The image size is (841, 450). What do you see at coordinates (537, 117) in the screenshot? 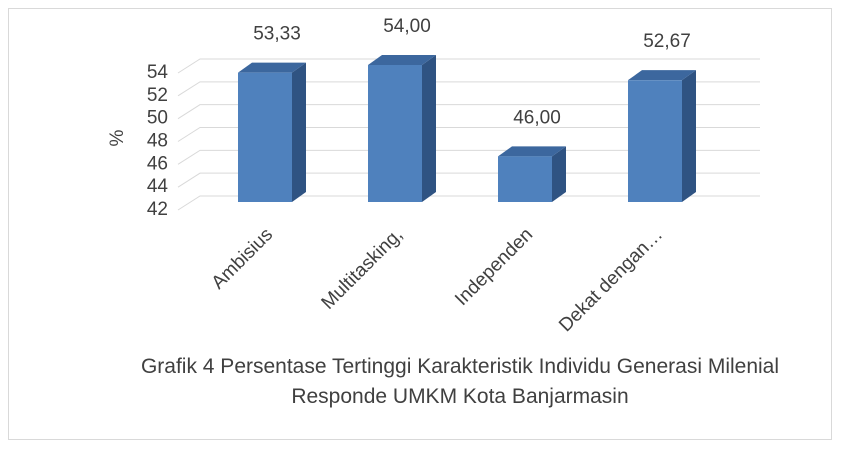
I see `data-label: 46,00` at bounding box center [537, 117].